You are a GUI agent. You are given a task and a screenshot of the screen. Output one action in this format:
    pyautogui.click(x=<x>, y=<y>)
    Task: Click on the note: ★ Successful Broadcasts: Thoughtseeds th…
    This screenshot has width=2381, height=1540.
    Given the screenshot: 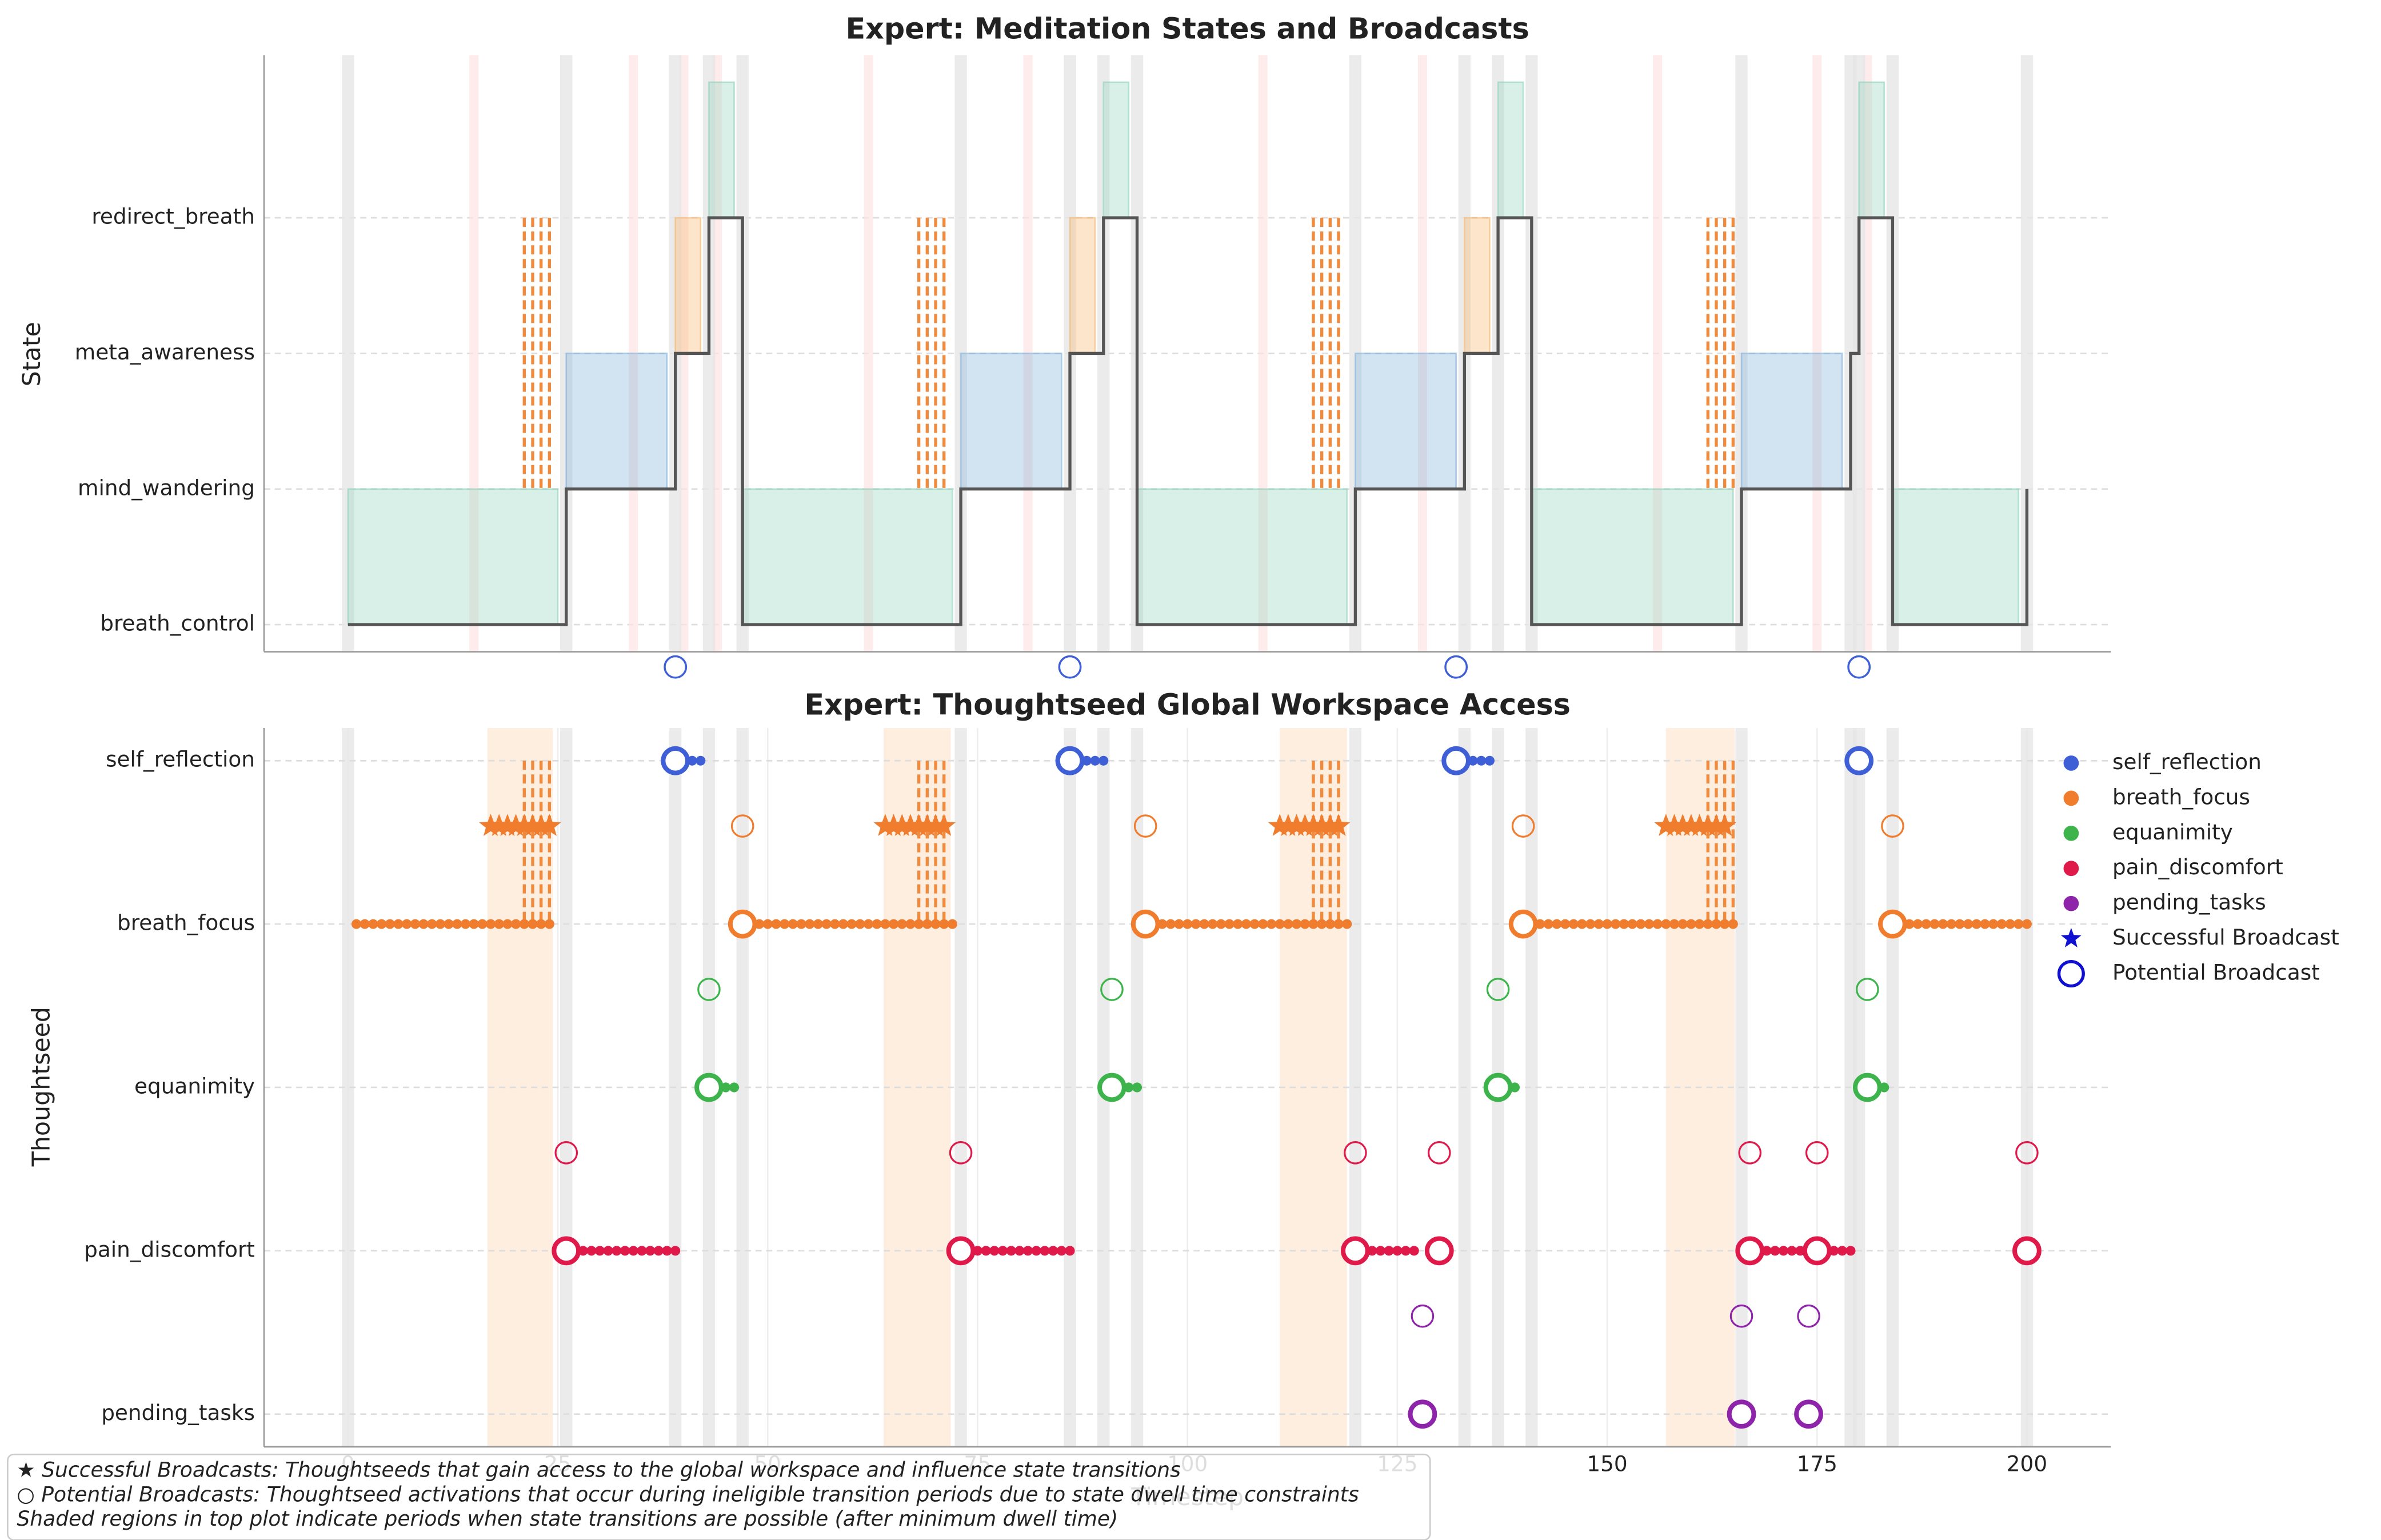 What is the action you would take?
    pyautogui.click(x=599, y=1470)
    